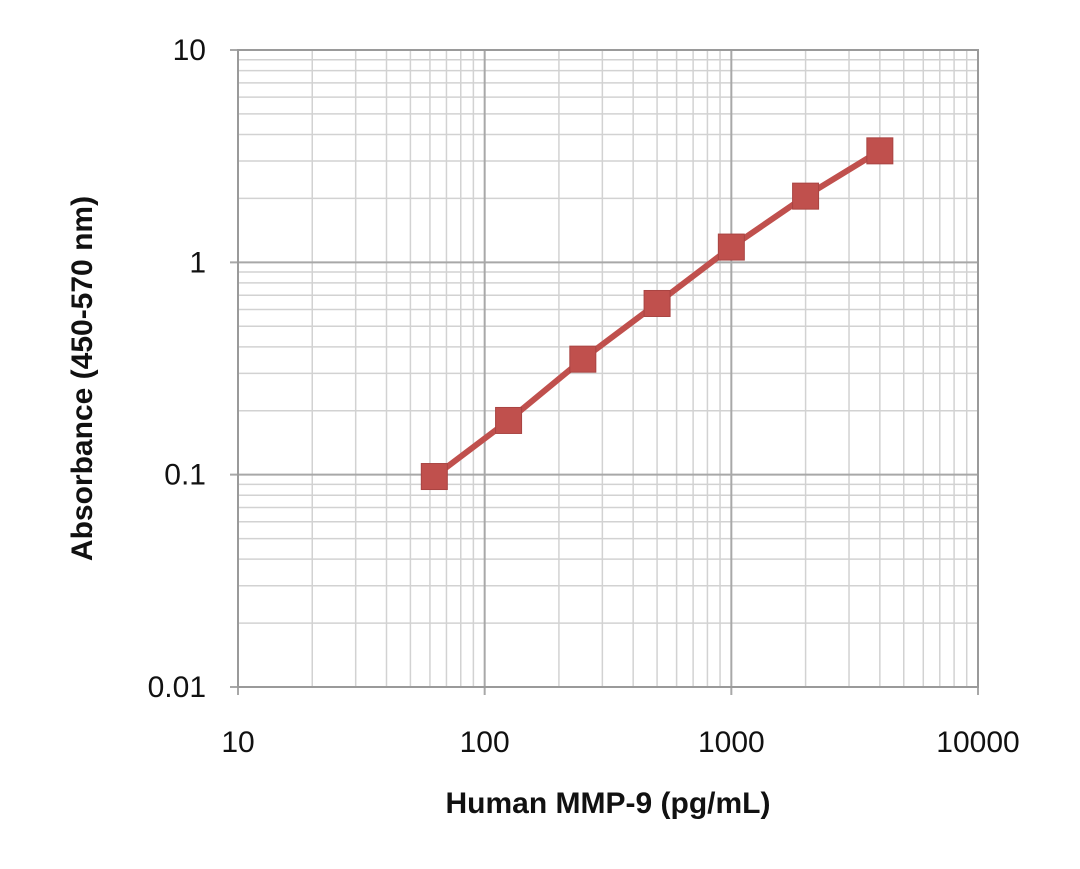  I want to click on x-tick-label: 10, so click(237, 742).